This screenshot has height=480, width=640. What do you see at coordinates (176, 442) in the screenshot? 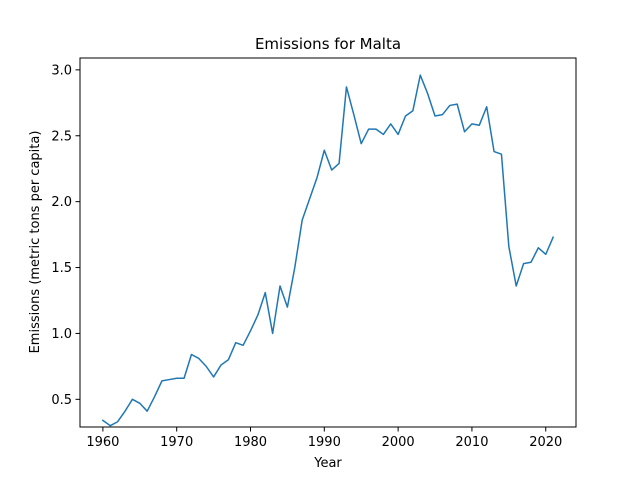
I see `x-tick-label-1970: 1970` at bounding box center [176, 442].